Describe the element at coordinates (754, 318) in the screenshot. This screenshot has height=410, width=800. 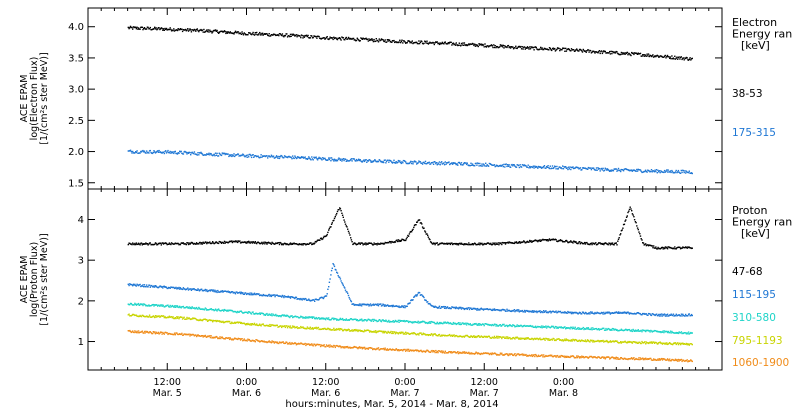
I see `legend-entry: 310-580` at that location.